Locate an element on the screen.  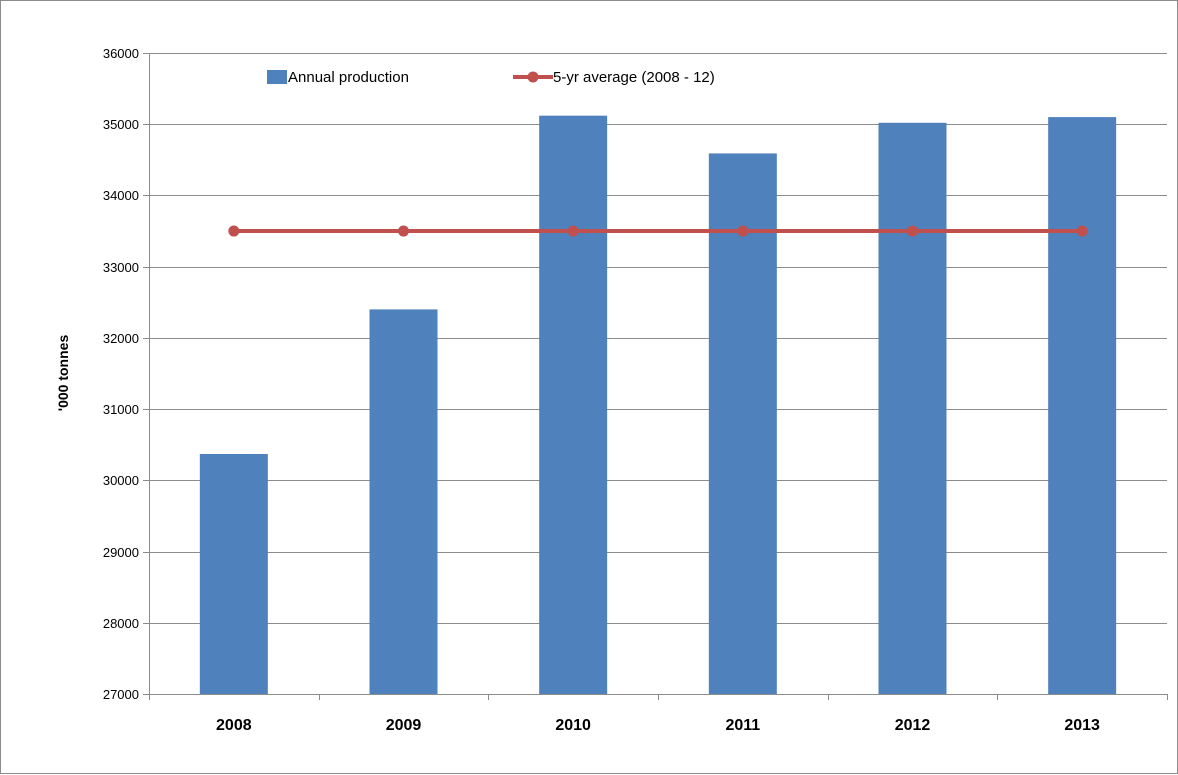
legend-label-5yr-average: 5-yr average (2008 - 12) is located at coordinates (634, 77).